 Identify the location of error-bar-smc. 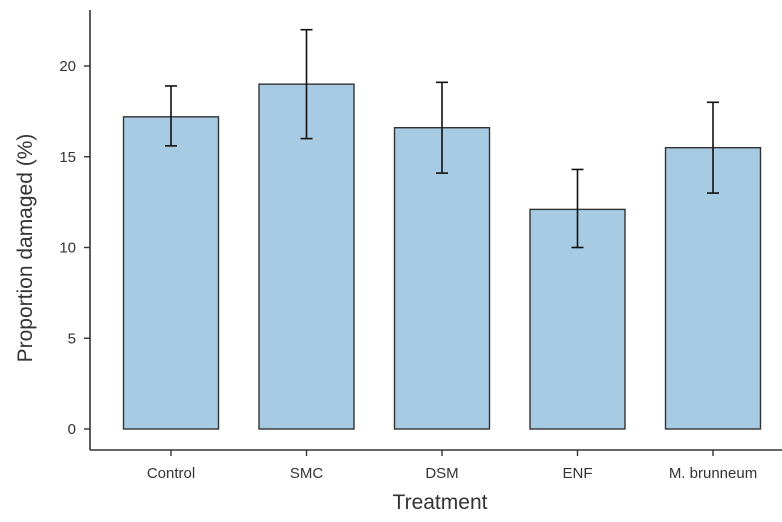
(306, 84).